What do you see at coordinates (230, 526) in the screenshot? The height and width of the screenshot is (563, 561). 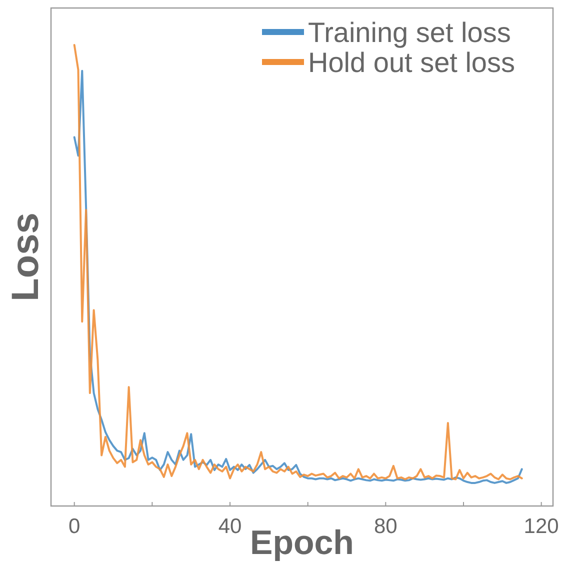 I see `x-tick-label: 40` at bounding box center [230, 526].